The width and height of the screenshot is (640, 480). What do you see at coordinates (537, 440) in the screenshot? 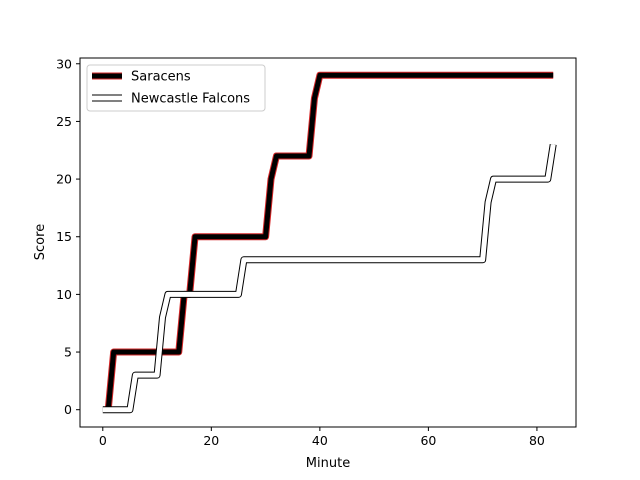
I see `x-tick-label: 80` at bounding box center [537, 440].